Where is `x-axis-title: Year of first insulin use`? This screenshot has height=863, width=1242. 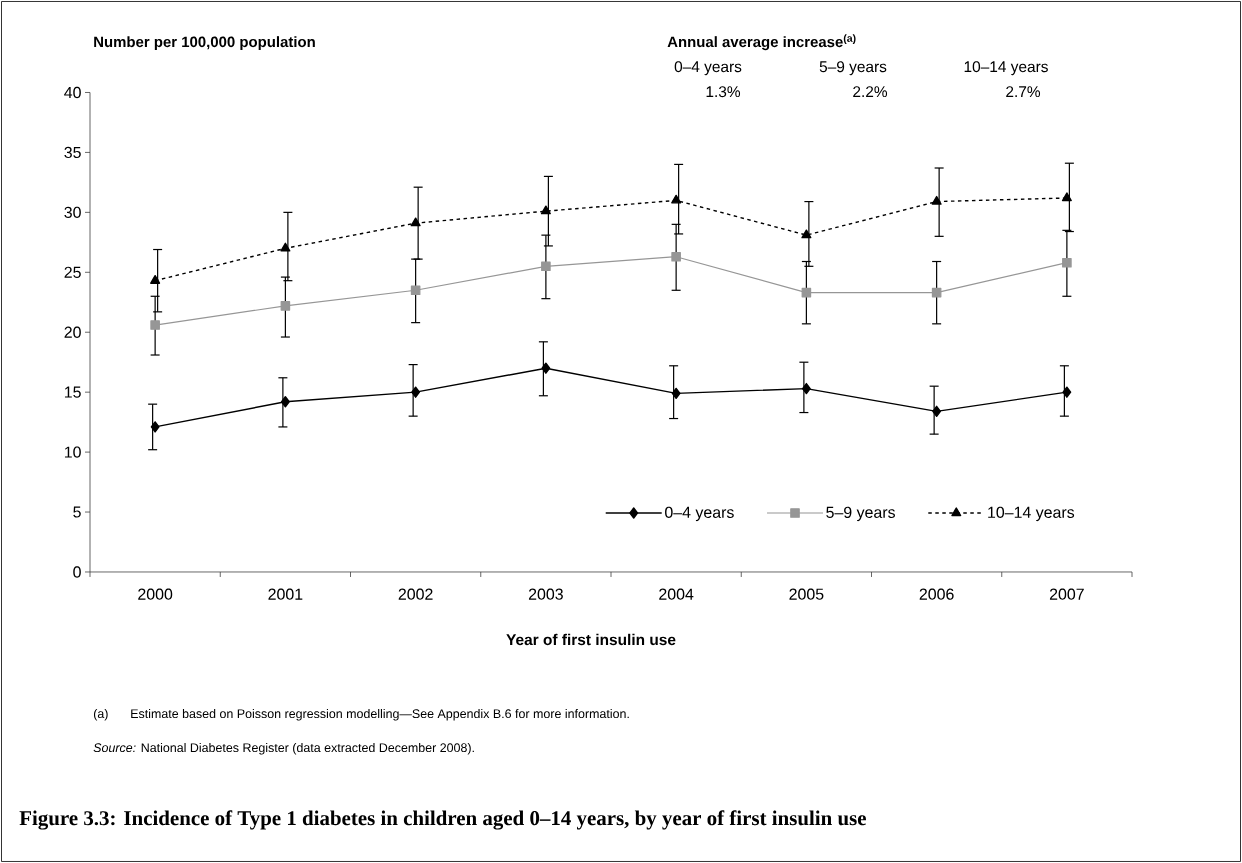 x-axis-title: Year of first insulin use is located at coordinates (591, 639).